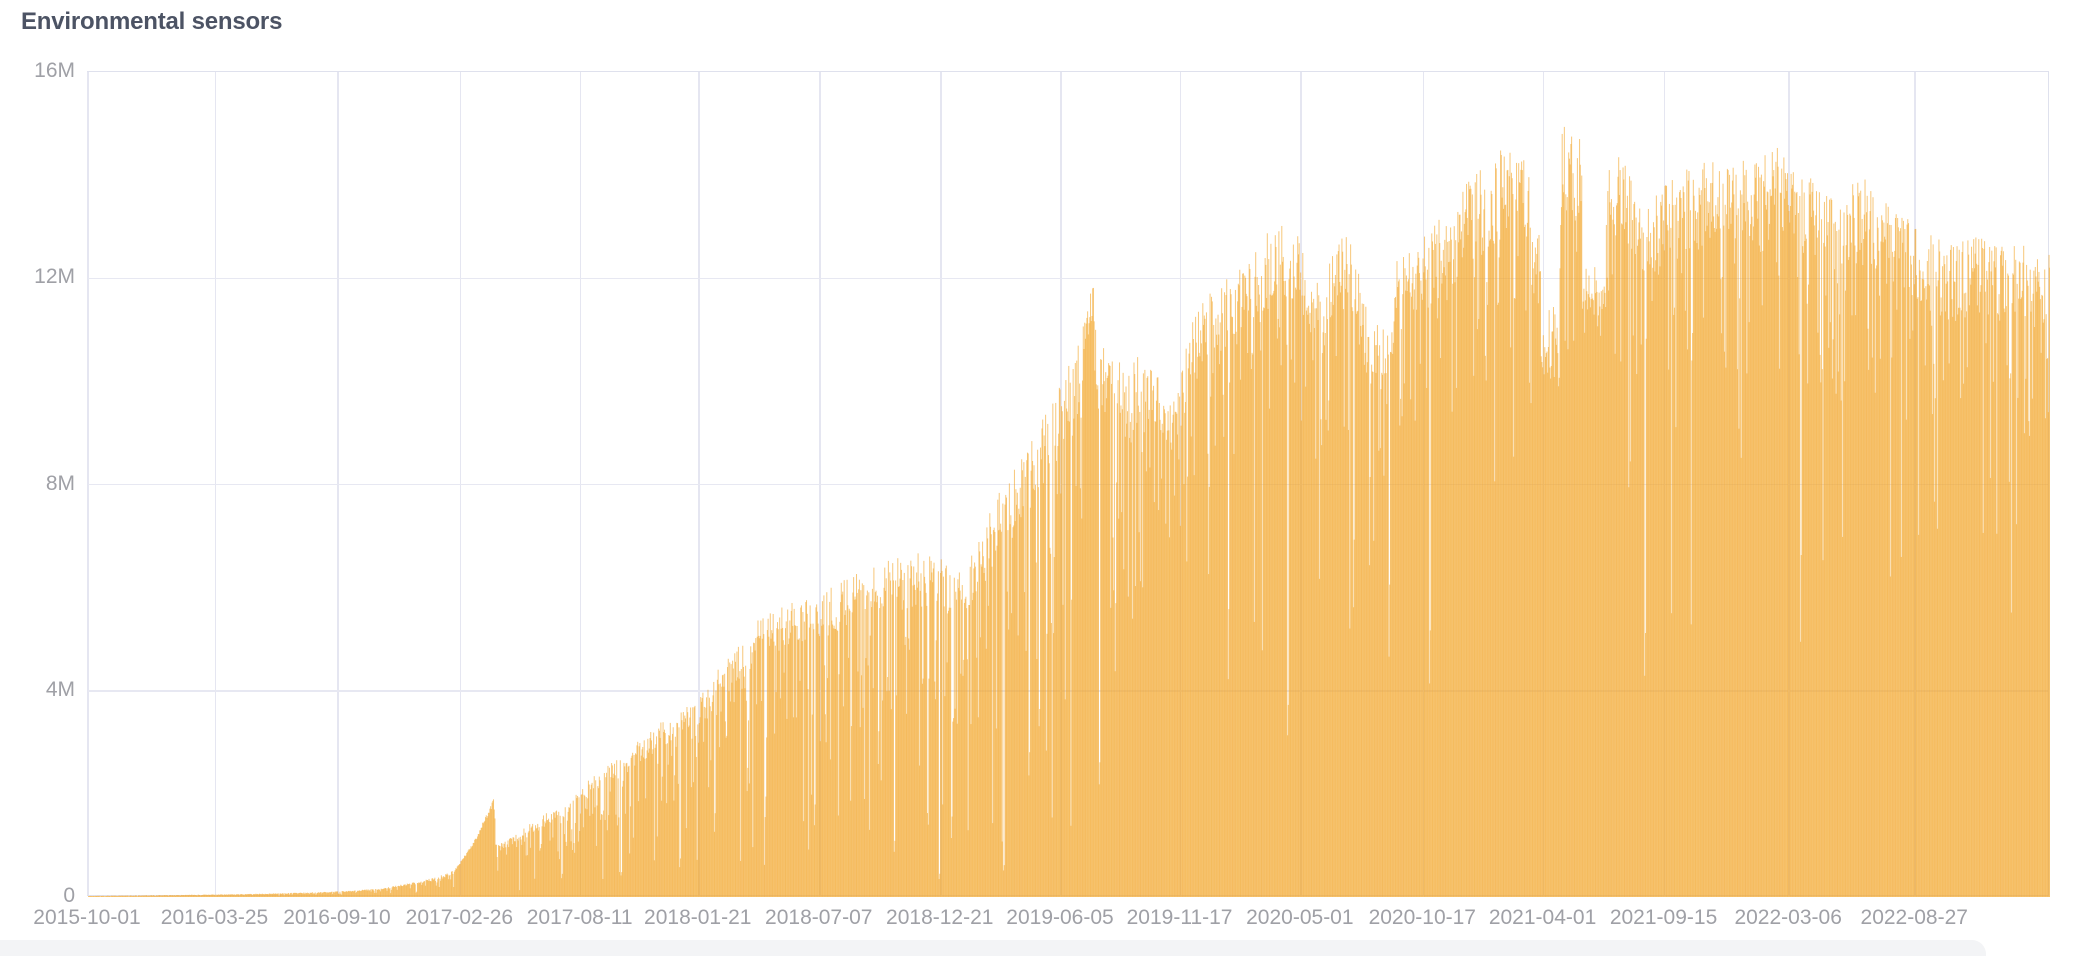 The height and width of the screenshot is (956, 2076). I want to click on x-tick-label: 2022-03-06, so click(1788, 917).